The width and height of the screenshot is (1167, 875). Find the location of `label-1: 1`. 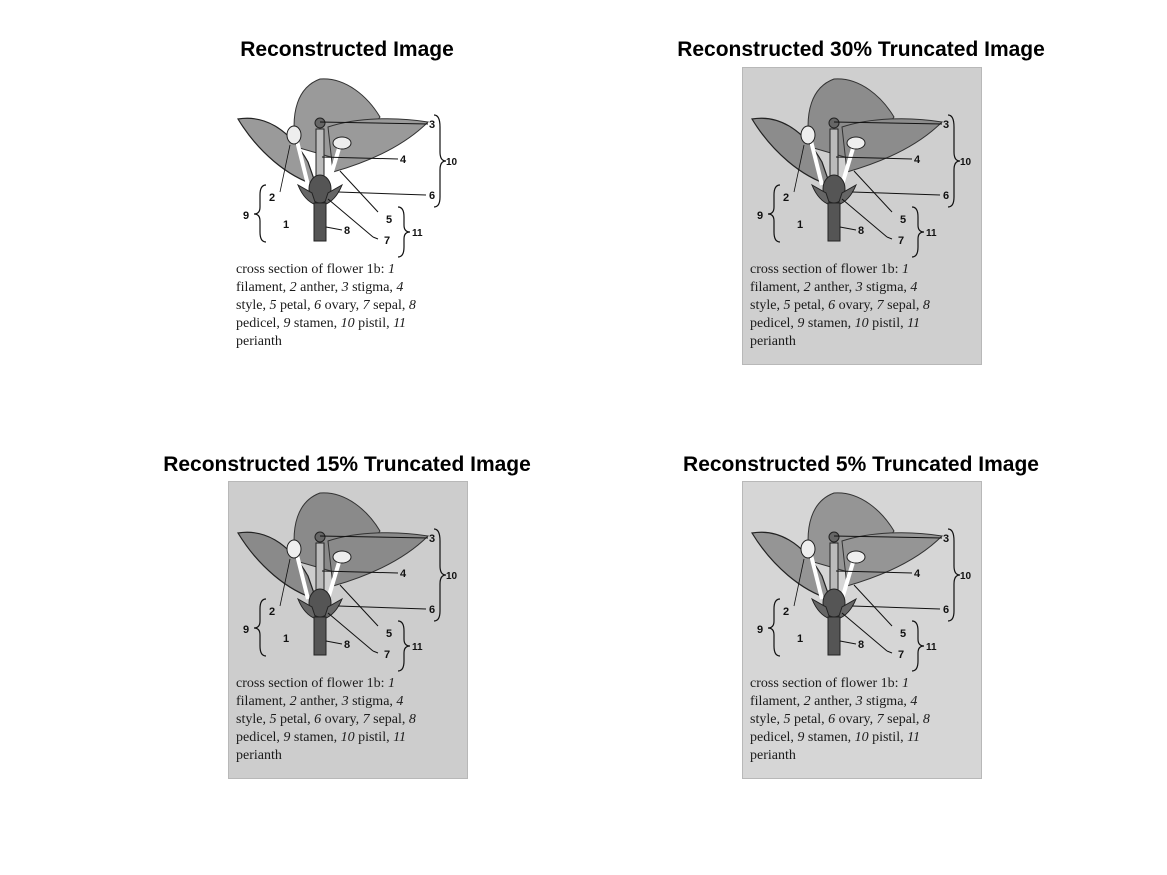

label-1: 1 is located at coordinates (286, 225).